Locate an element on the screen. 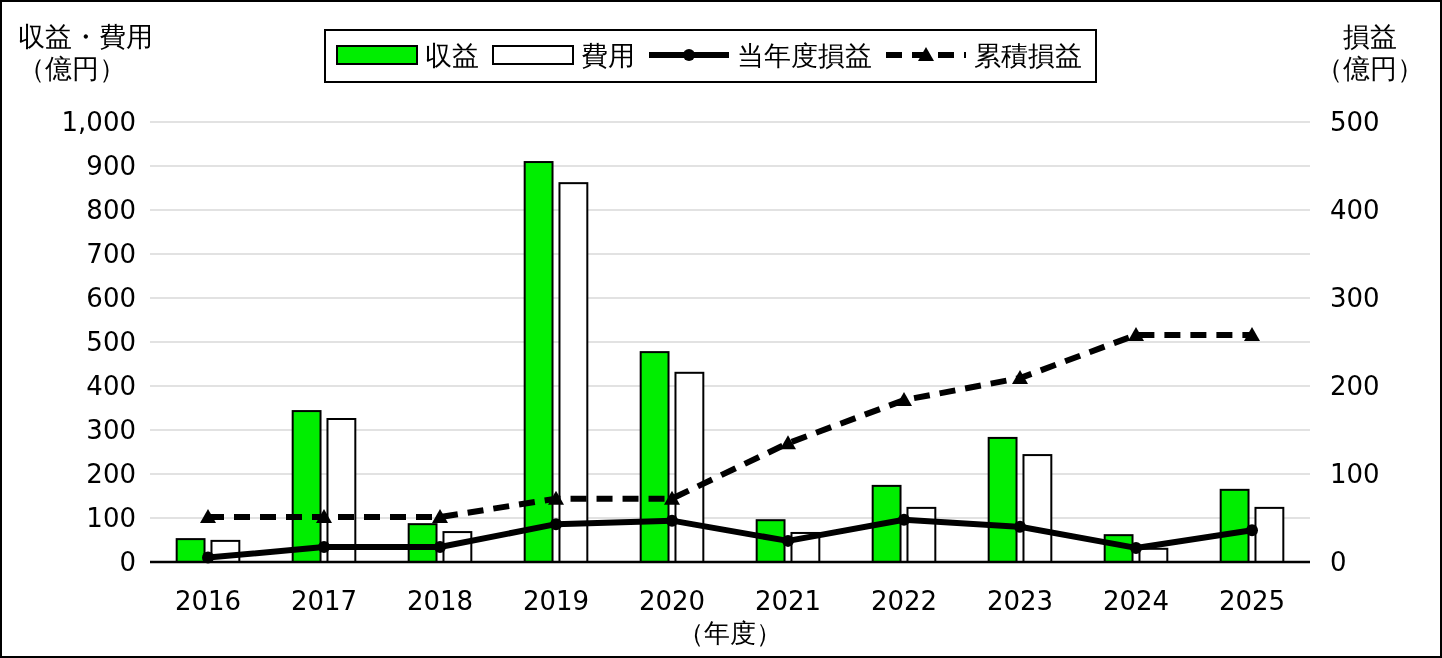 The width and height of the screenshot is (1442, 658). y-axis-title: 収益・費用（億円） is located at coordinates (85, 53).